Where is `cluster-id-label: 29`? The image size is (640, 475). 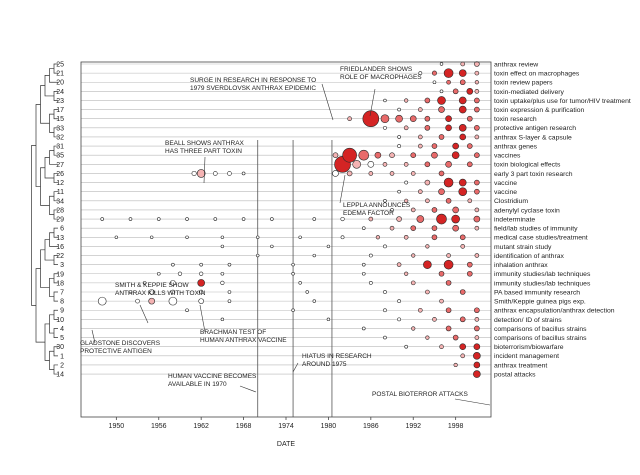 cluster-id-label: 29 is located at coordinates (60, 220).